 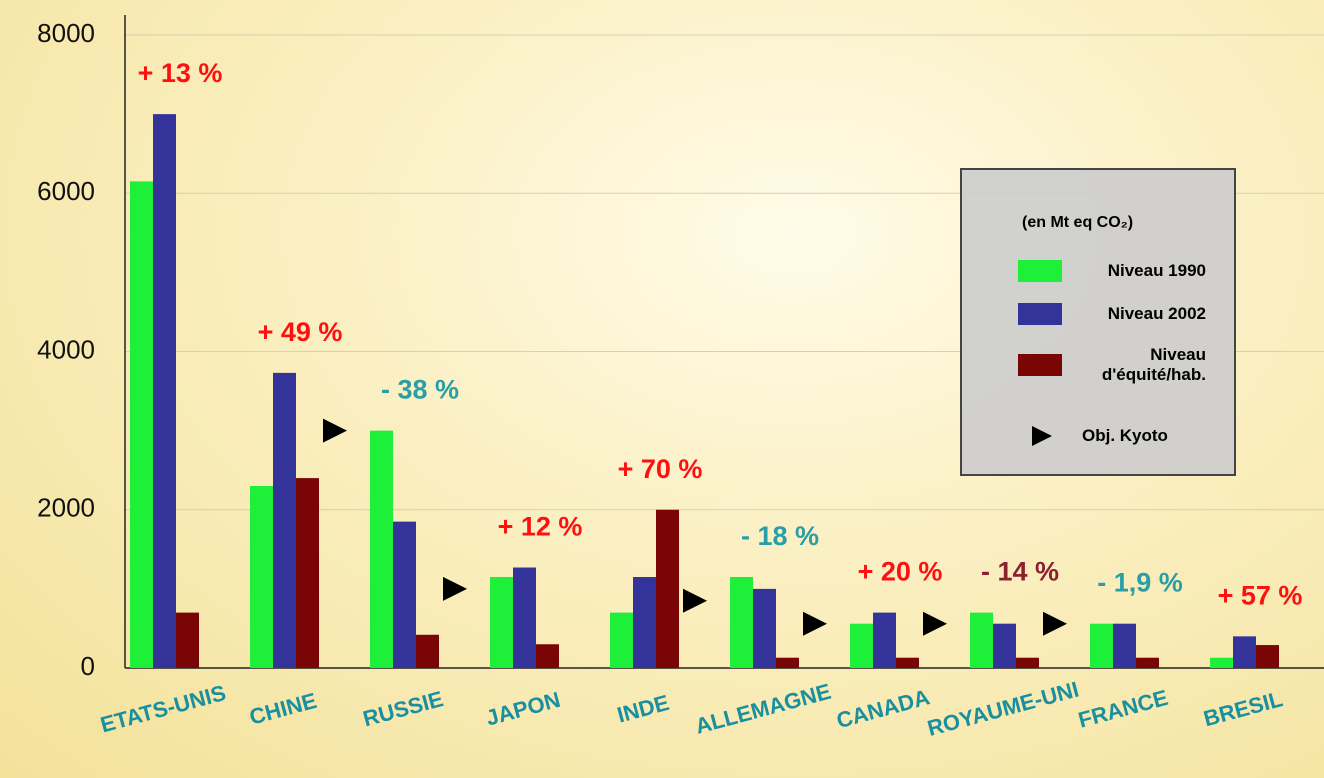 I want to click on x-tick-label: ROYAUME-UNI, so click(x=1003, y=709).